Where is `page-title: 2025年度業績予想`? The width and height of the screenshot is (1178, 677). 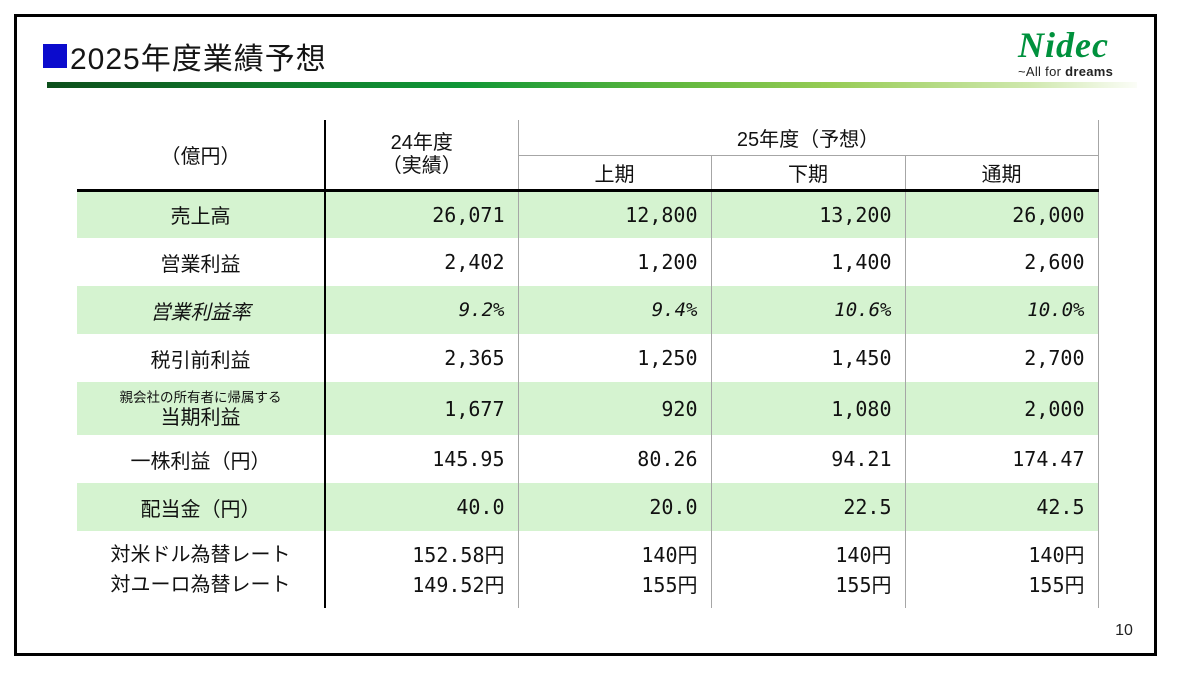 page-title: 2025年度業績予想 is located at coordinates (198, 59).